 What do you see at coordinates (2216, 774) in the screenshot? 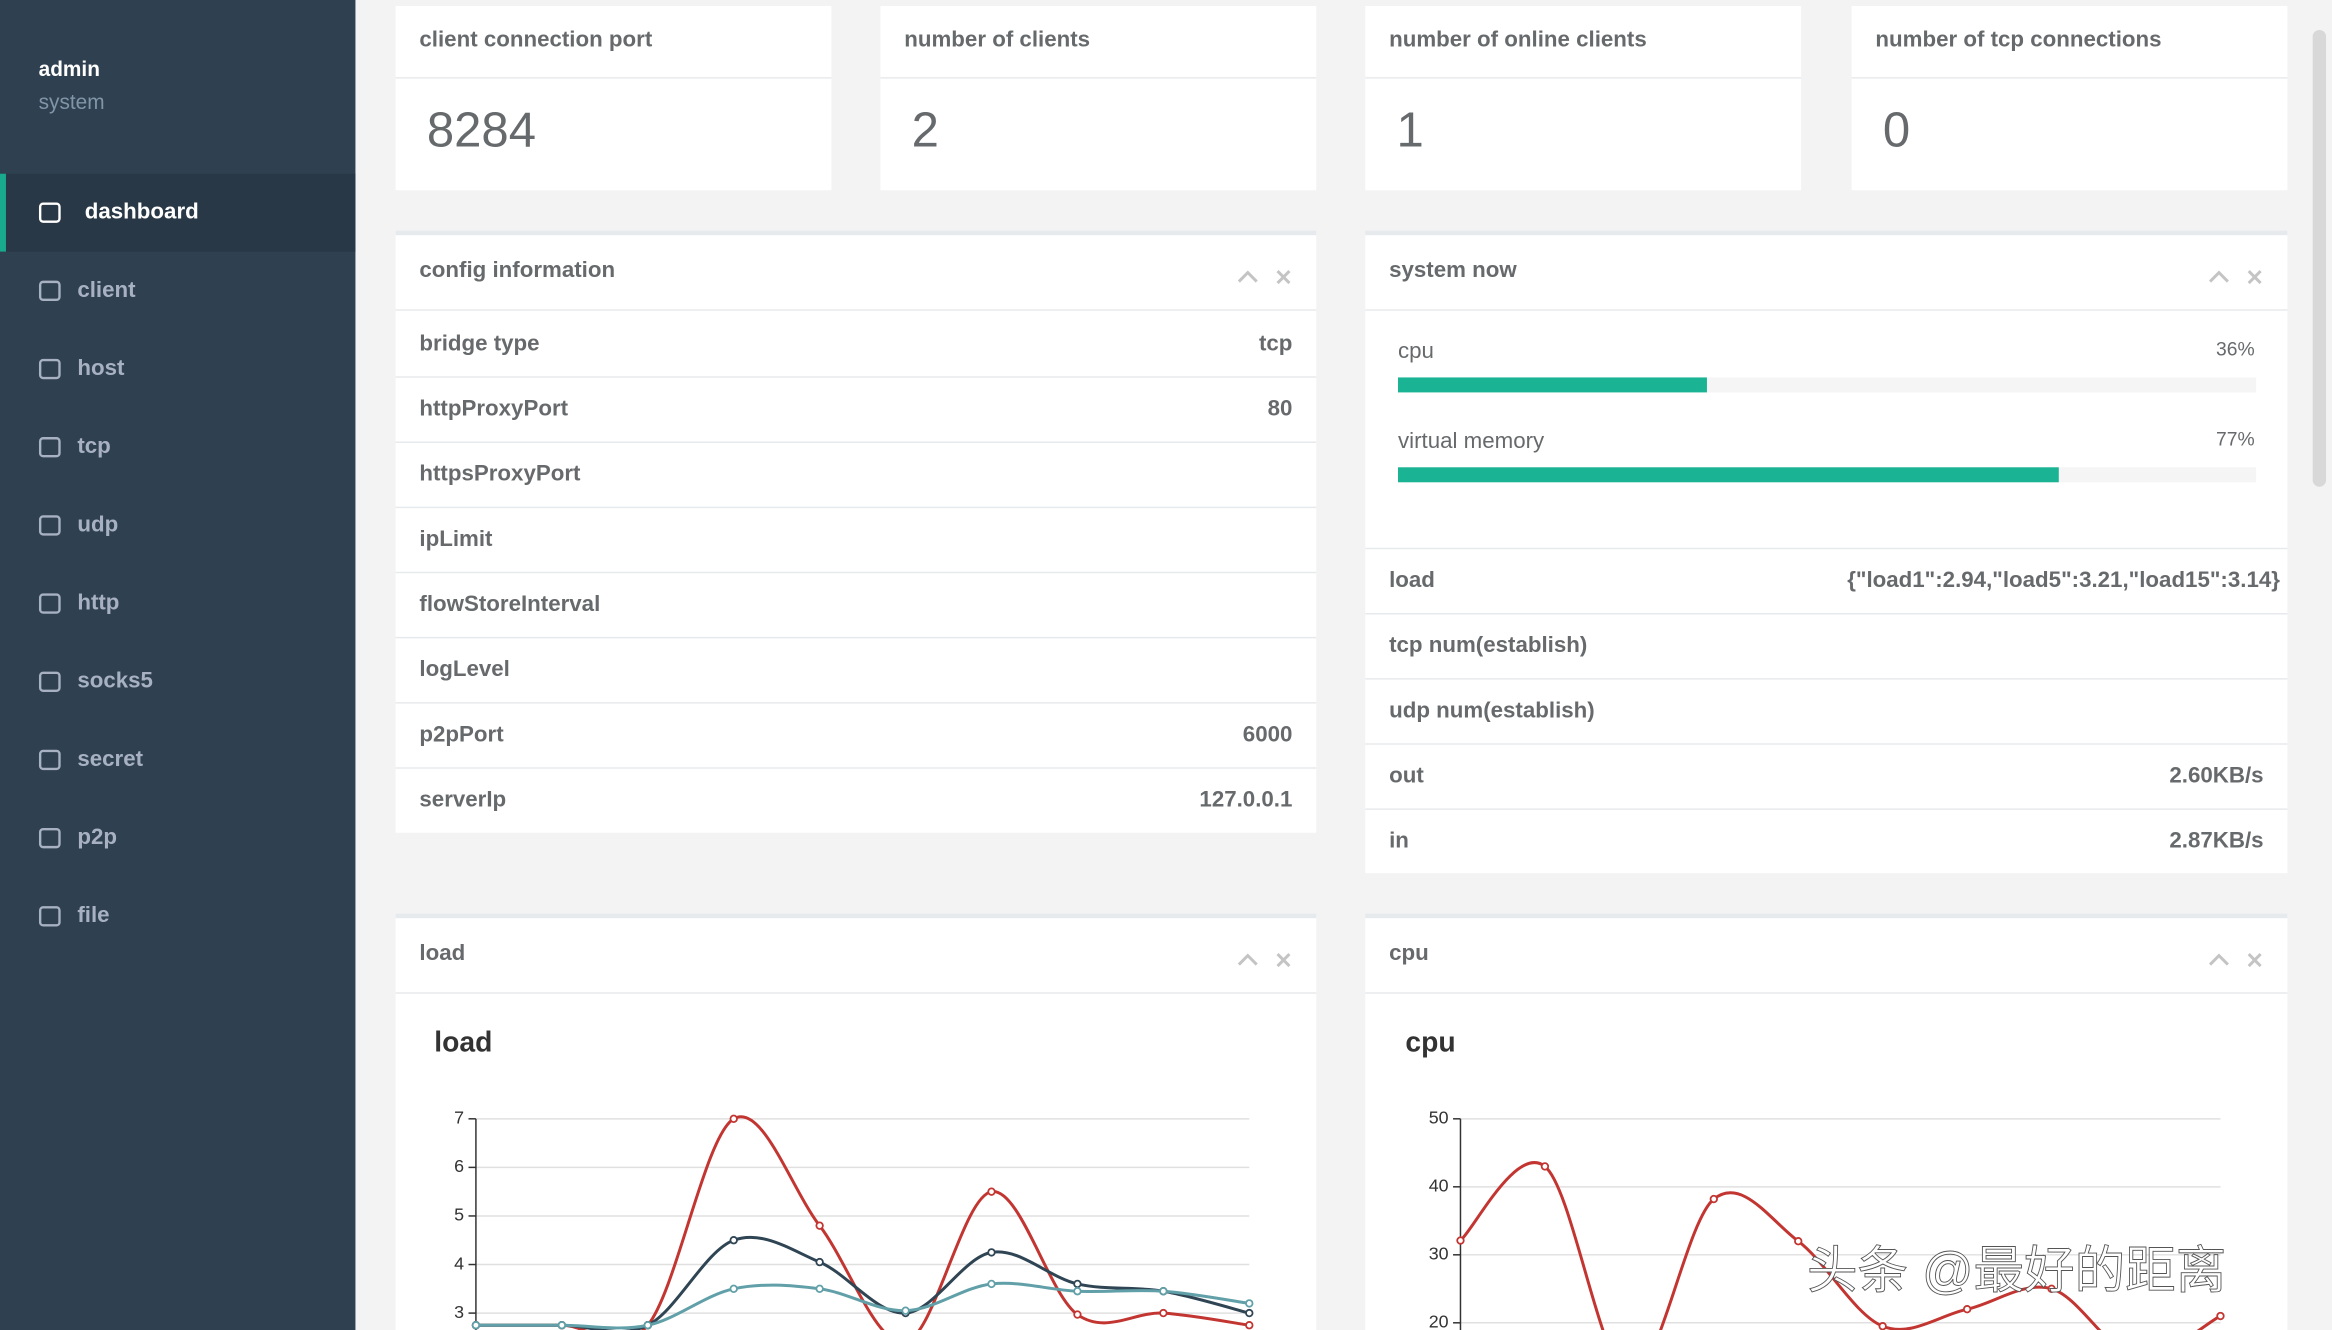
I see `system-value: 2.60KB/s` at bounding box center [2216, 774].